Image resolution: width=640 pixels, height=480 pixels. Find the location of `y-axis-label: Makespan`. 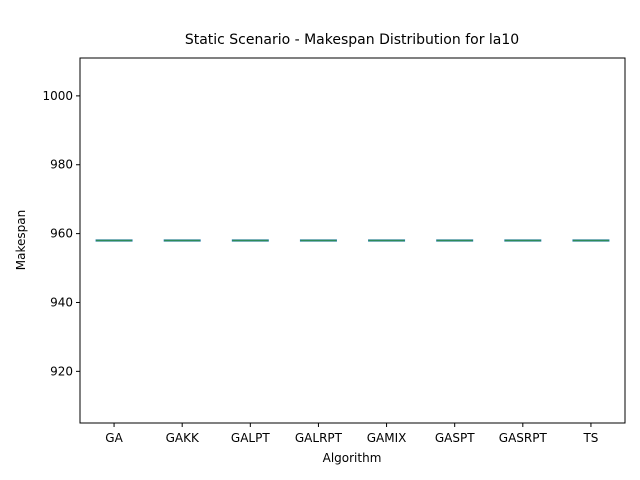

y-axis-label: Makespan is located at coordinates (21, 240).